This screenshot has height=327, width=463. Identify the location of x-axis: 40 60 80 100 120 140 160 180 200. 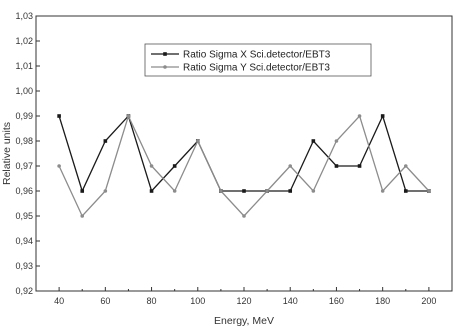
(244, 296).